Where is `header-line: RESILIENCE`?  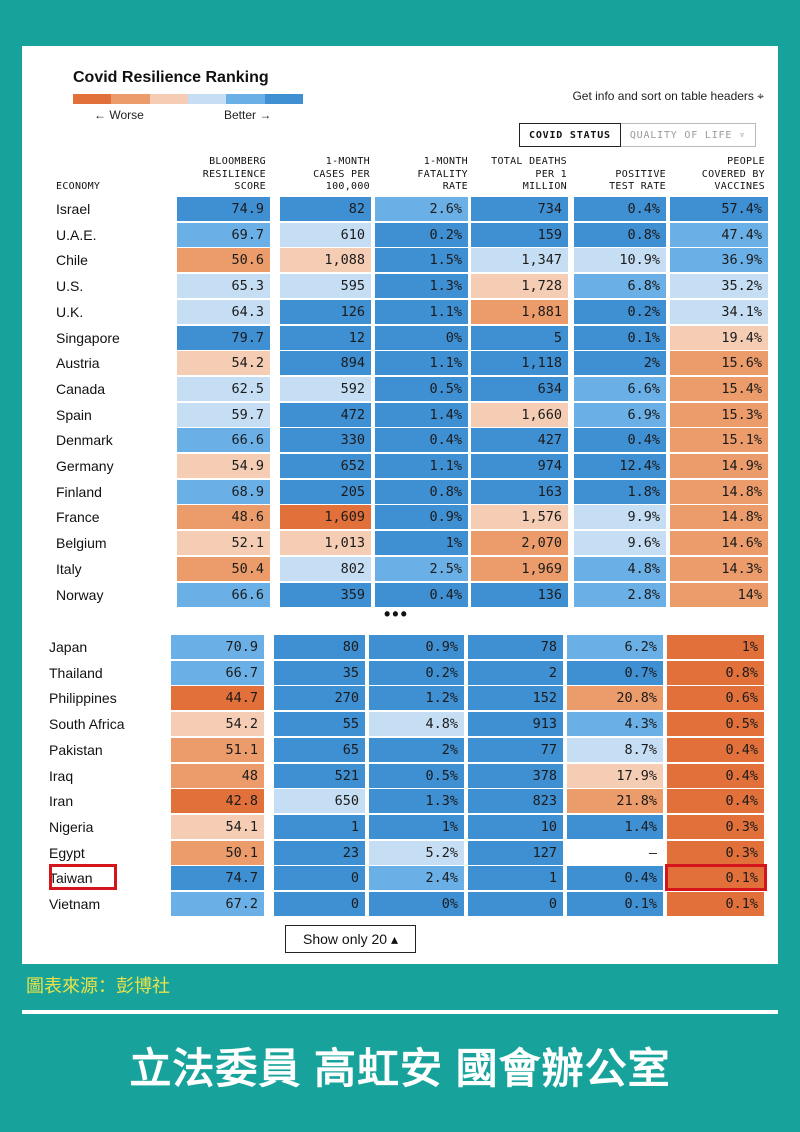 header-line: RESILIENCE is located at coordinates (234, 174).